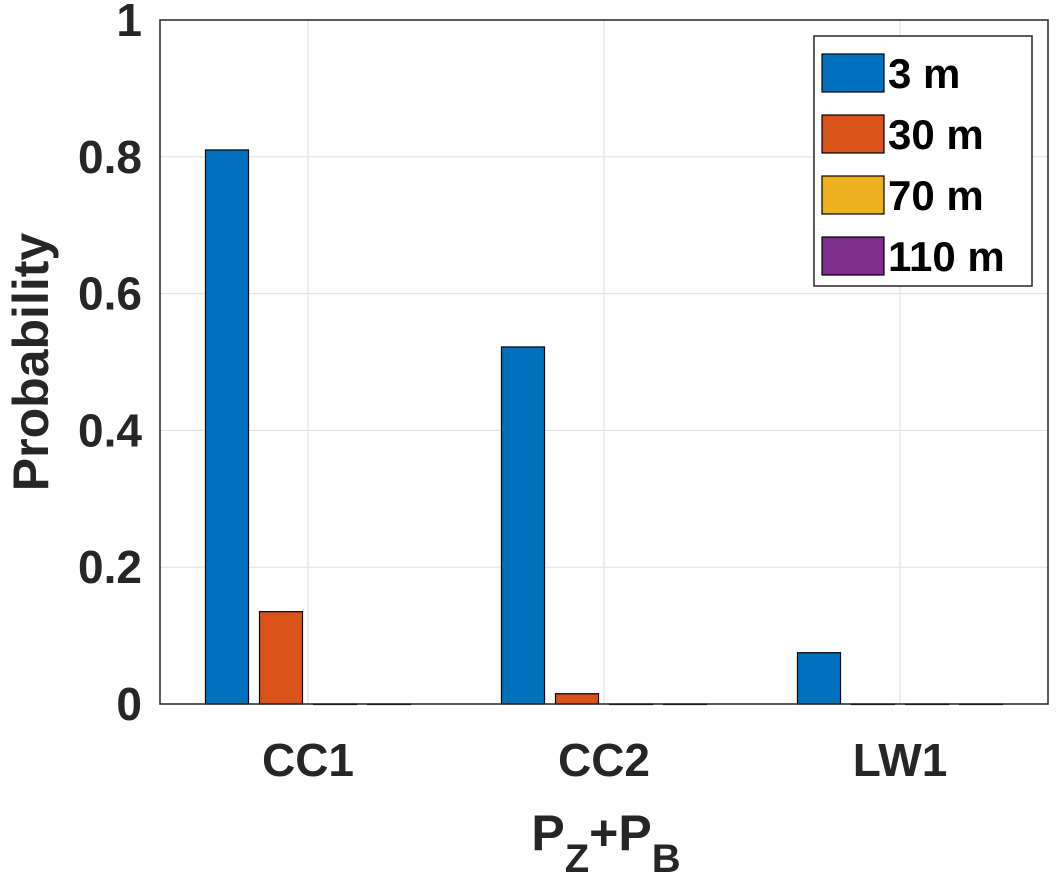 The image size is (1056, 888). What do you see at coordinates (924, 73) in the screenshot?
I see `legend-label-3-m: 3 m` at bounding box center [924, 73].